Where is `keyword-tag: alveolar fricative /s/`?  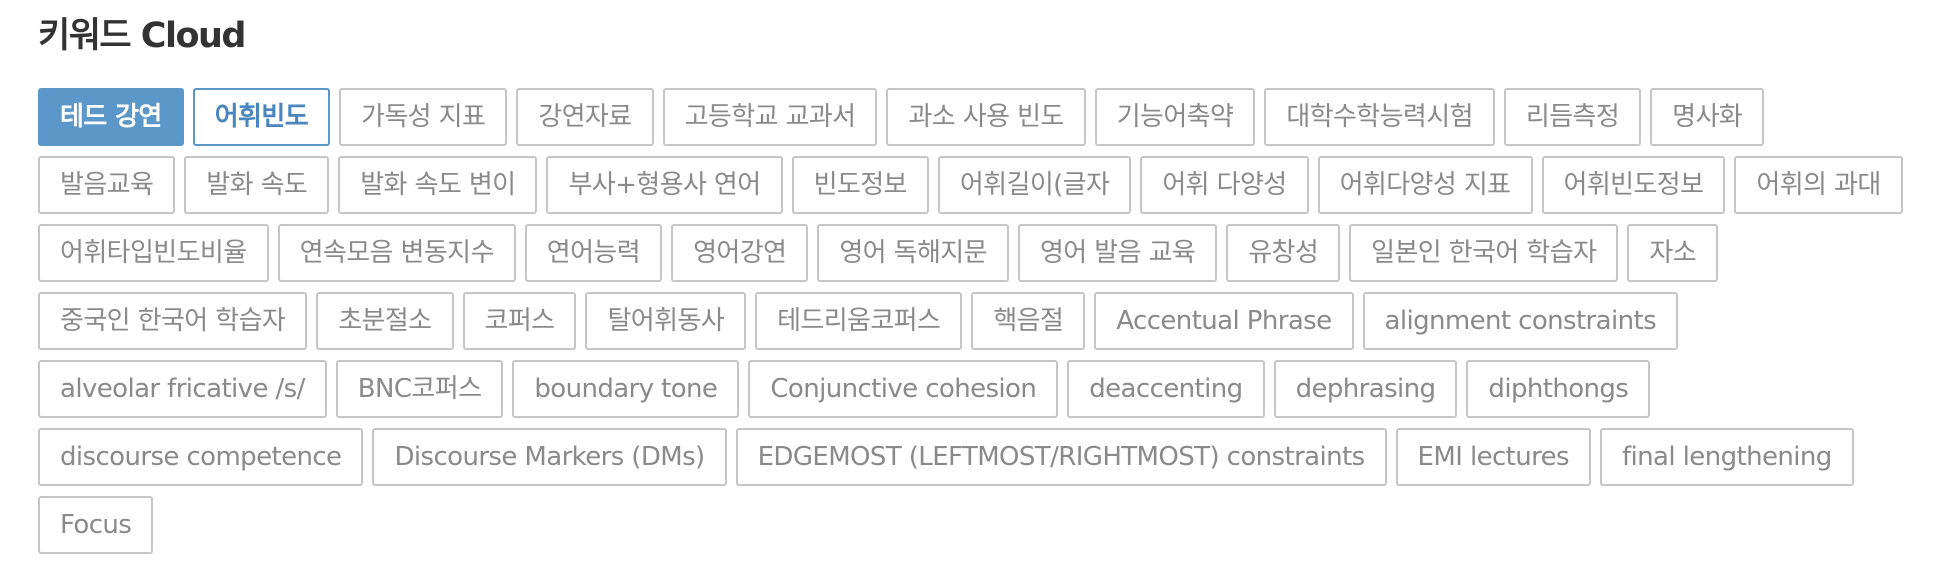
keyword-tag: alveolar fricative /s/ is located at coordinates (182, 389).